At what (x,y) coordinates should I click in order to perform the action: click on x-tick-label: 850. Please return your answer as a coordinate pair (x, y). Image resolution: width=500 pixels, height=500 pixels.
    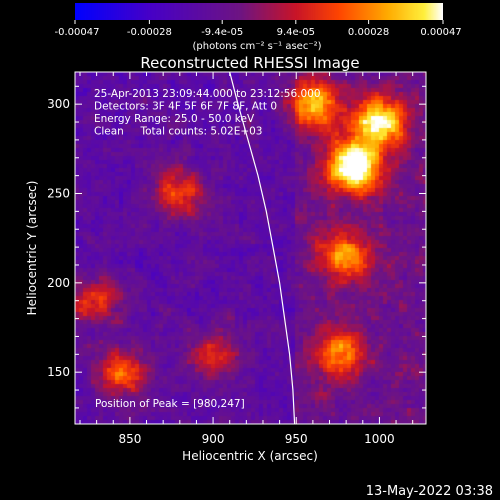
    Looking at the image, I should click on (129, 439).